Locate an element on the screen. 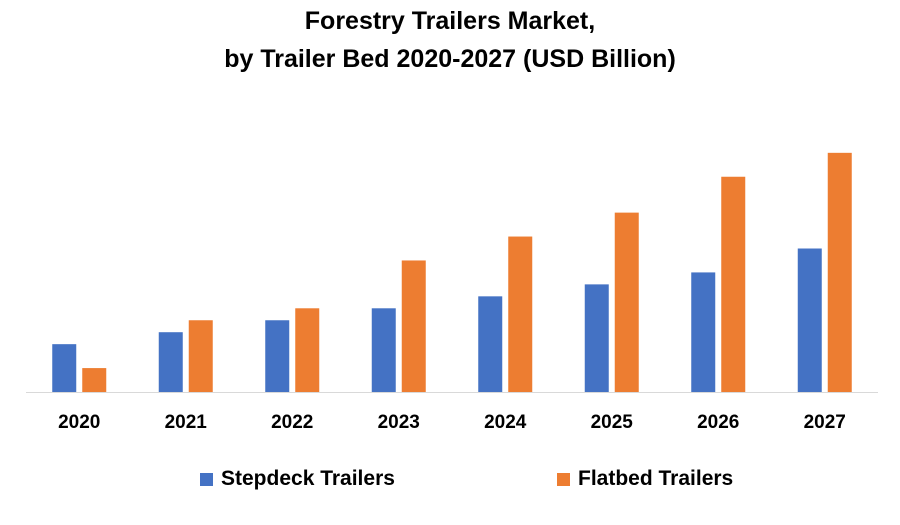 This screenshot has height=525, width=900. x-tick-label: 2022 is located at coordinates (292, 422).